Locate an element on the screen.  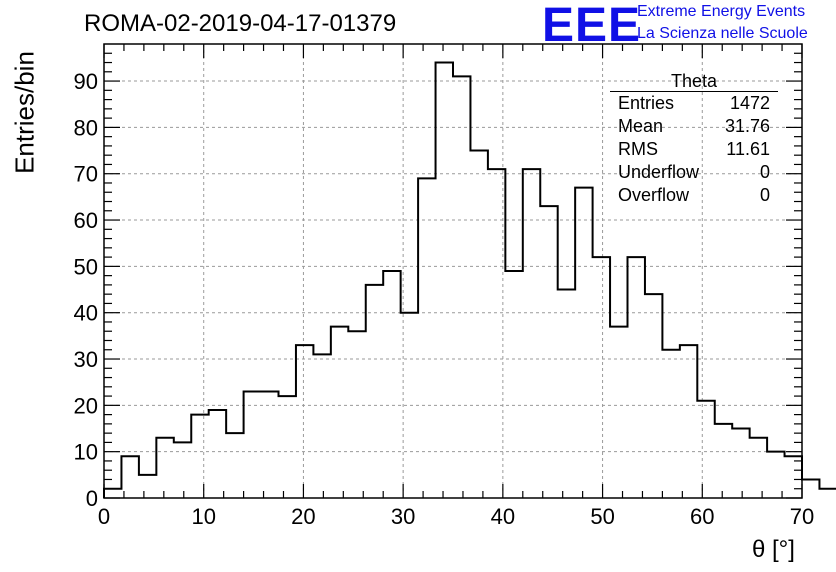
stats-label: Entries is located at coordinates (646, 103).